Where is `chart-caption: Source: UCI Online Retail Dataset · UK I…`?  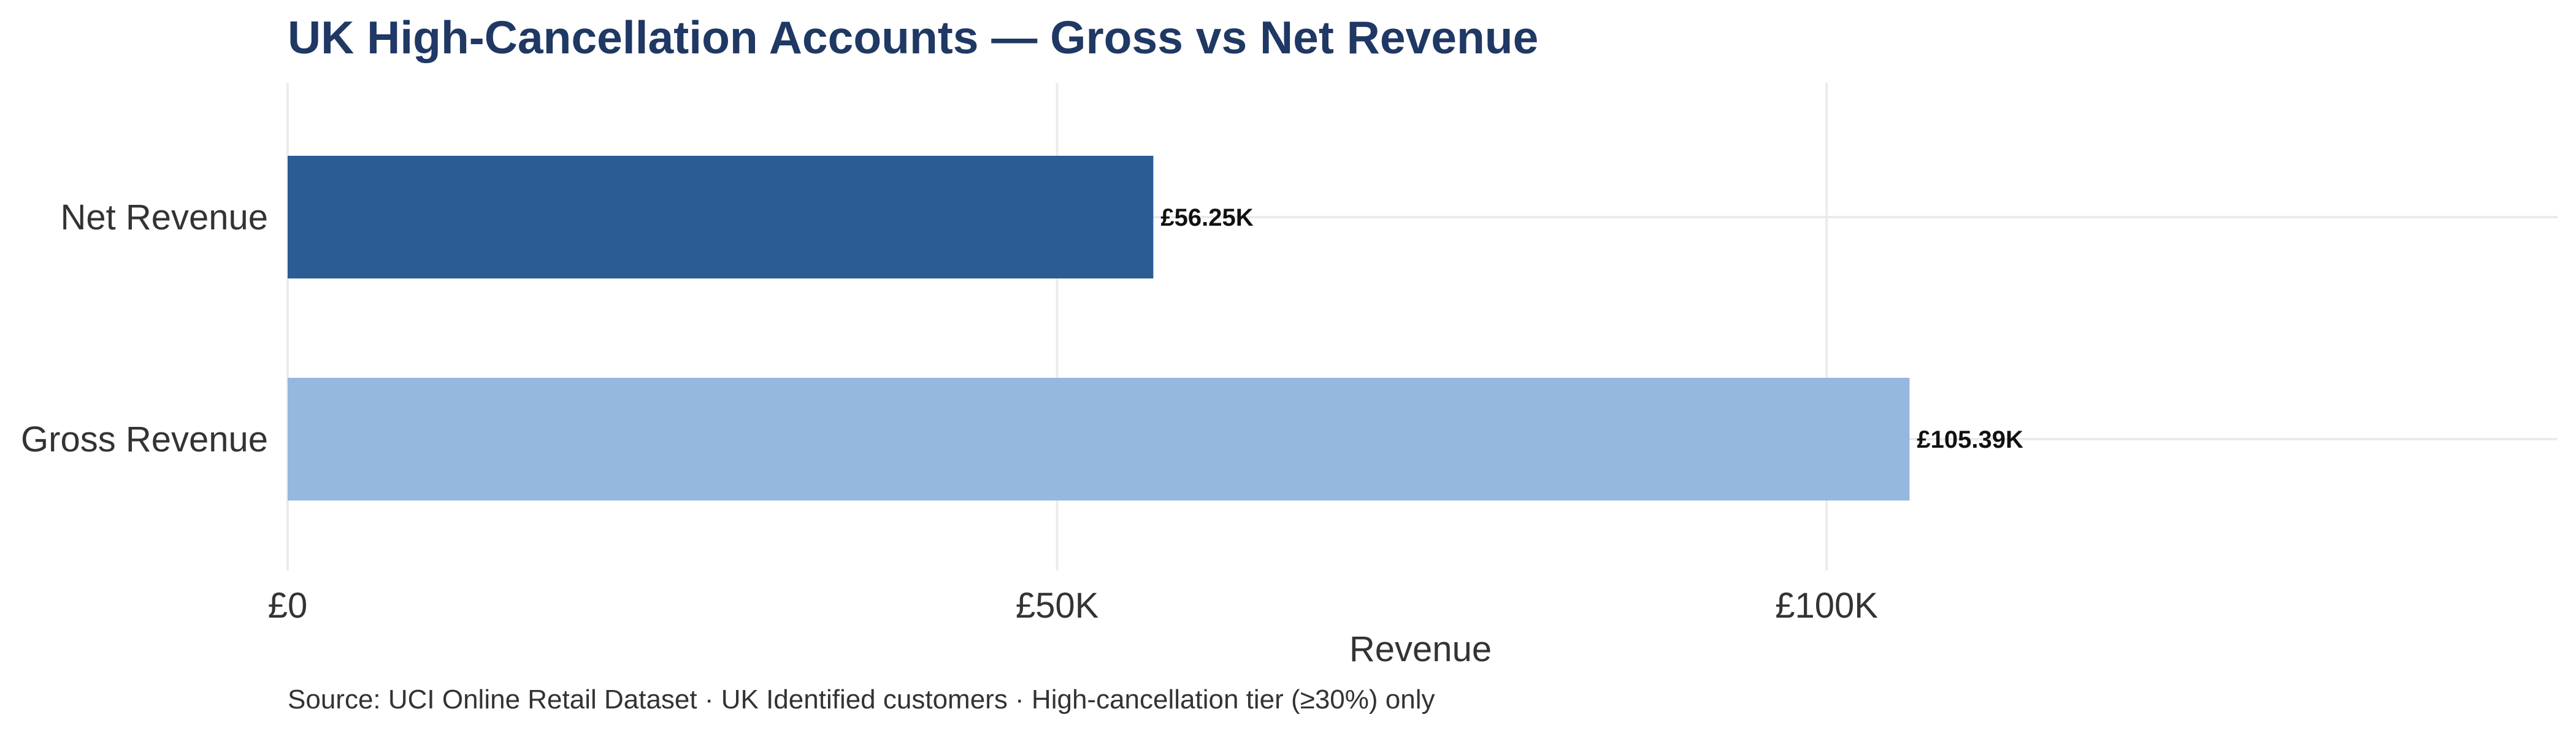 chart-caption: Source: UCI Online Retail Dataset · UK I… is located at coordinates (861, 699).